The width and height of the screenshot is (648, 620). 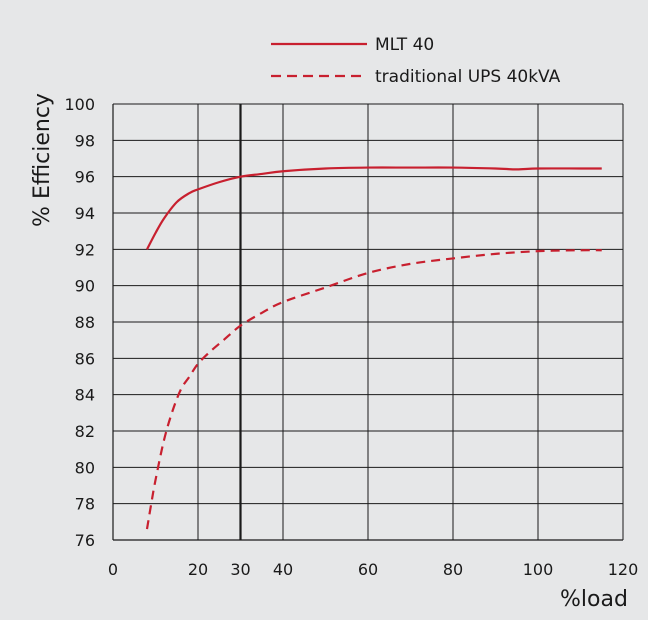 What do you see at coordinates (468, 77) in the screenshot?
I see `legend-label: traditional UPS 40kVA` at bounding box center [468, 77].